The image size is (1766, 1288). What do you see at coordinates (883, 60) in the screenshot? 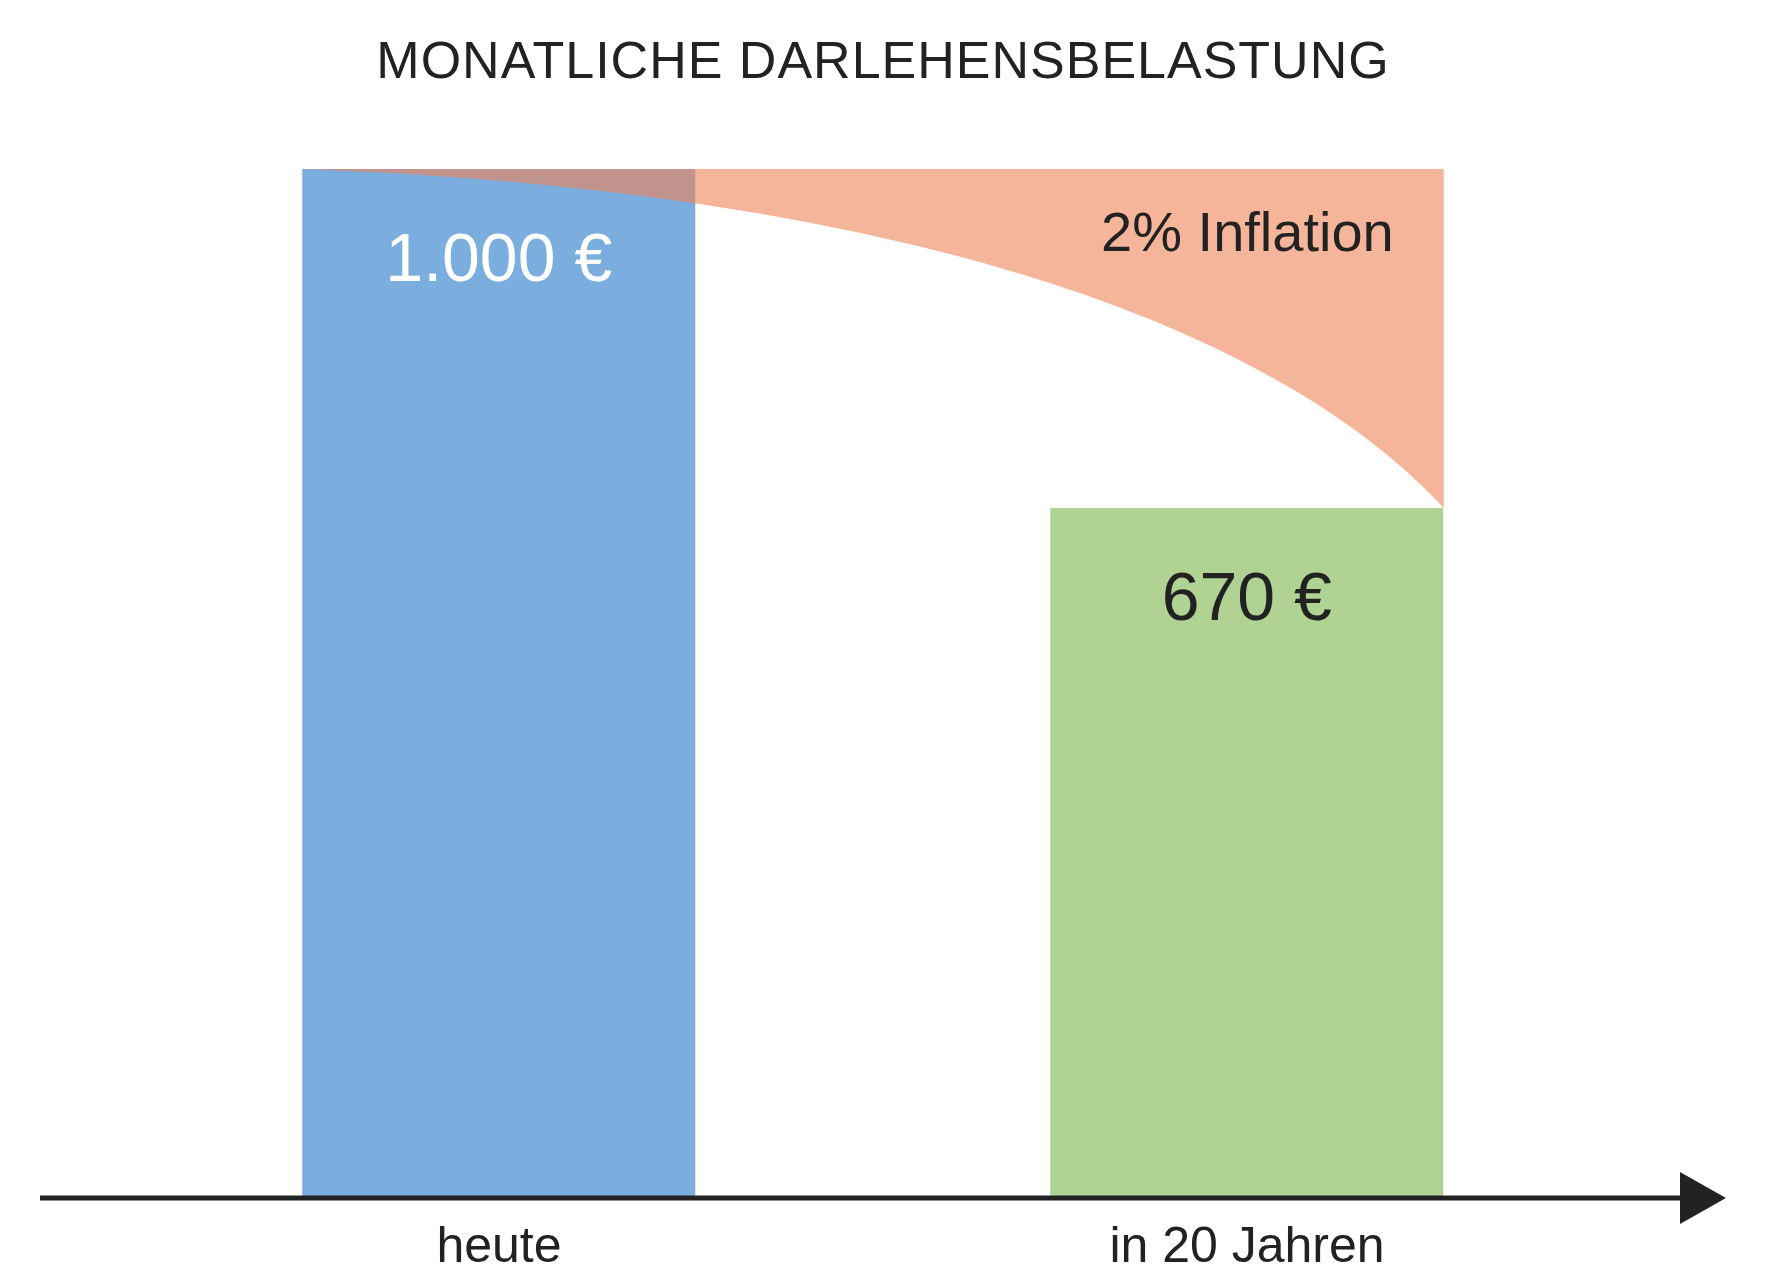
I see `chart-title: MONATLICHE DARLEHENSBELASTUNG` at bounding box center [883, 60].